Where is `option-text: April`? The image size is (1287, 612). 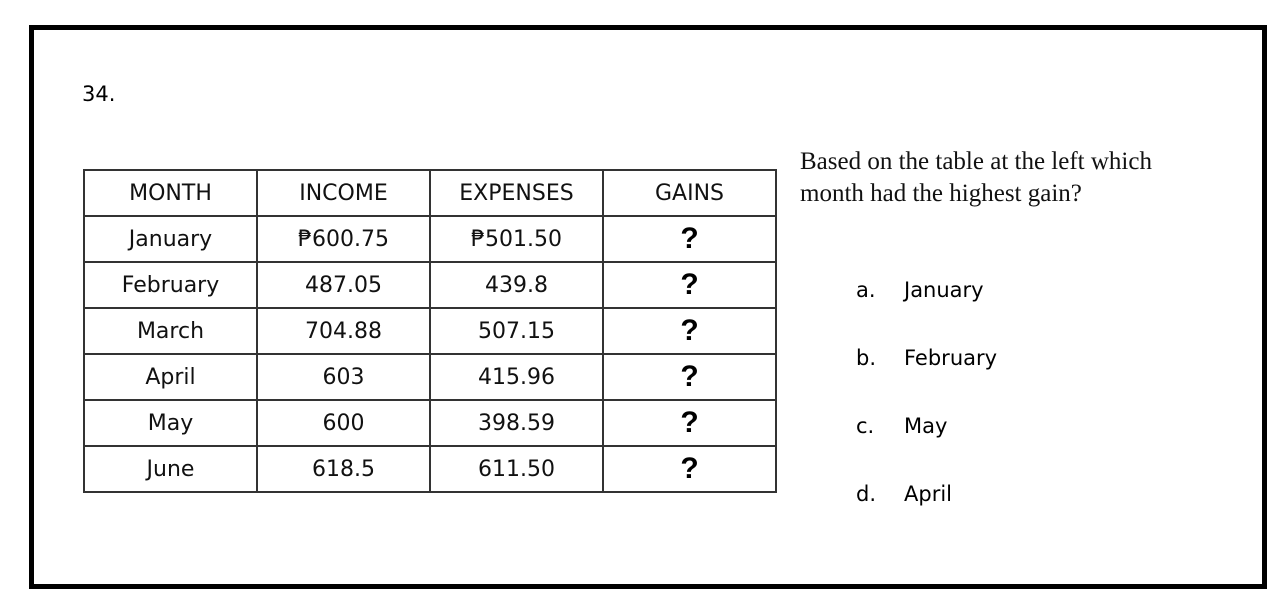
option-text: April is located at coordinates (928, 494).